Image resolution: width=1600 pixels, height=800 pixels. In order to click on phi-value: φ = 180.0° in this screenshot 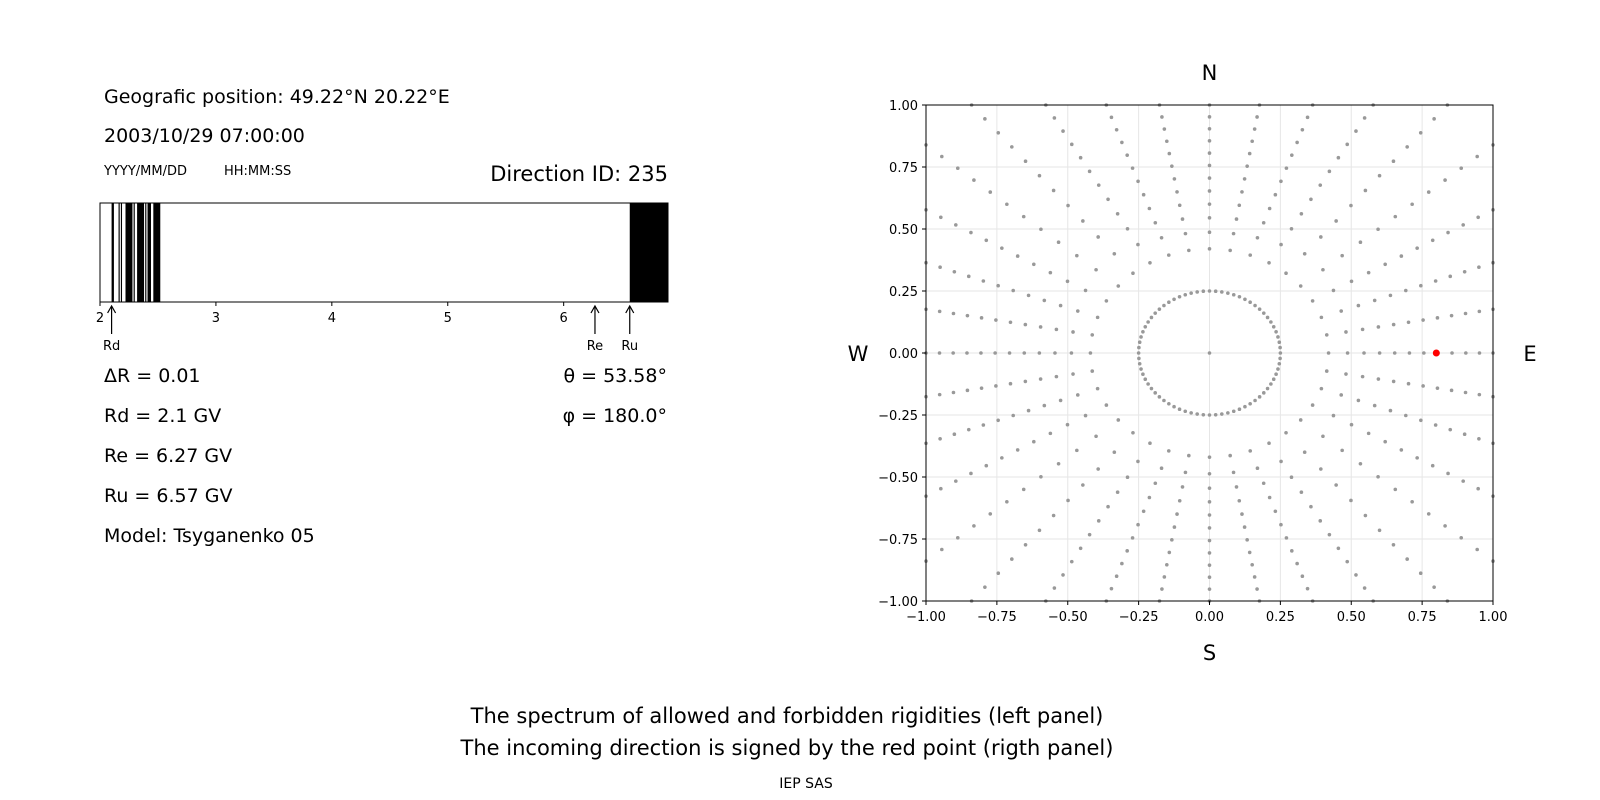, I will do `click(614, 416)`.